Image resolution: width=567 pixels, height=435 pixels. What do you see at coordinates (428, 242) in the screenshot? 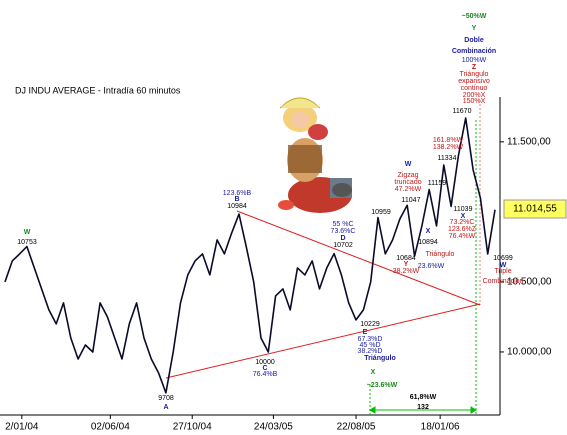
I see `wave-annotation: 10894` at bounding box center [428, 242].